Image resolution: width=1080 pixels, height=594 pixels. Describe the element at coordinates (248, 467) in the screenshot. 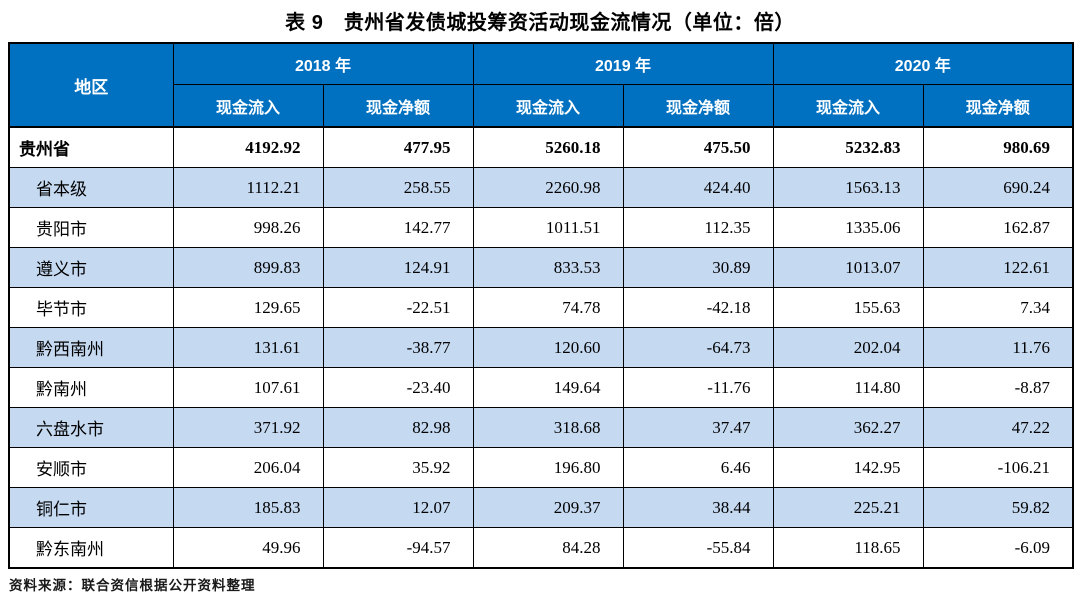

I see `value-cell: 206.04` at that location.